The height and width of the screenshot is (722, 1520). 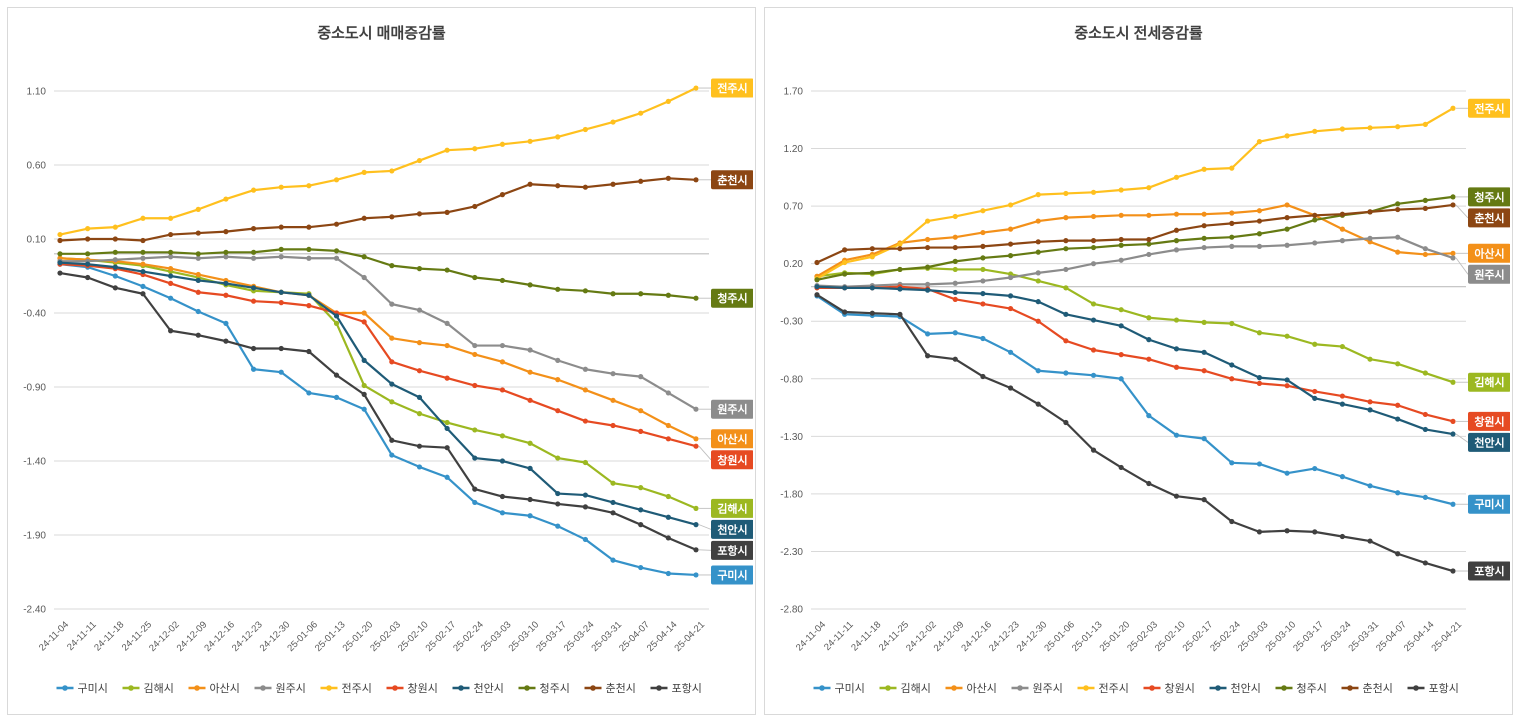 What do you see at coordinates (732, 508) in the screenshot?
I see `end-label-text: 김해시` at bounding box center [732, 508].